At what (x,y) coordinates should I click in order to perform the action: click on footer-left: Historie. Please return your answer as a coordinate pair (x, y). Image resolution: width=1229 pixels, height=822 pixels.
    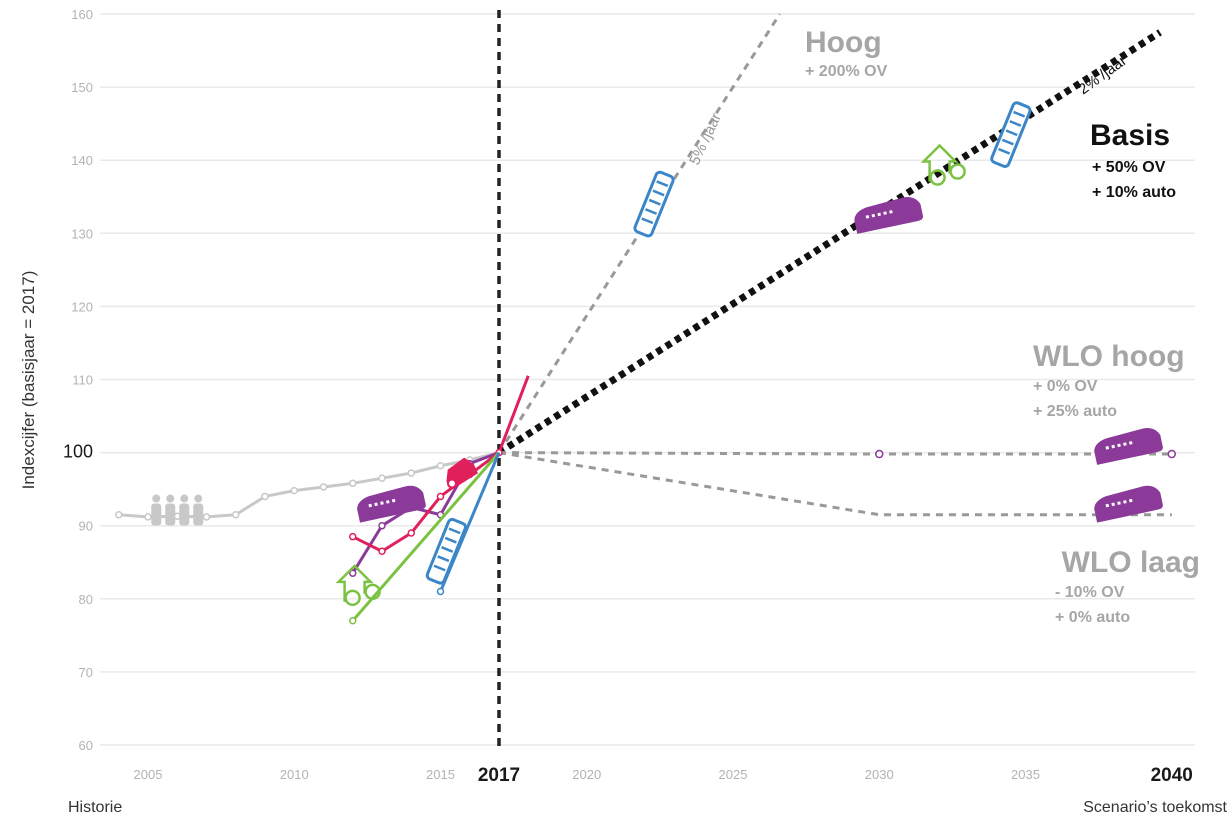
    Looking at the image, I should click on (95, 807).